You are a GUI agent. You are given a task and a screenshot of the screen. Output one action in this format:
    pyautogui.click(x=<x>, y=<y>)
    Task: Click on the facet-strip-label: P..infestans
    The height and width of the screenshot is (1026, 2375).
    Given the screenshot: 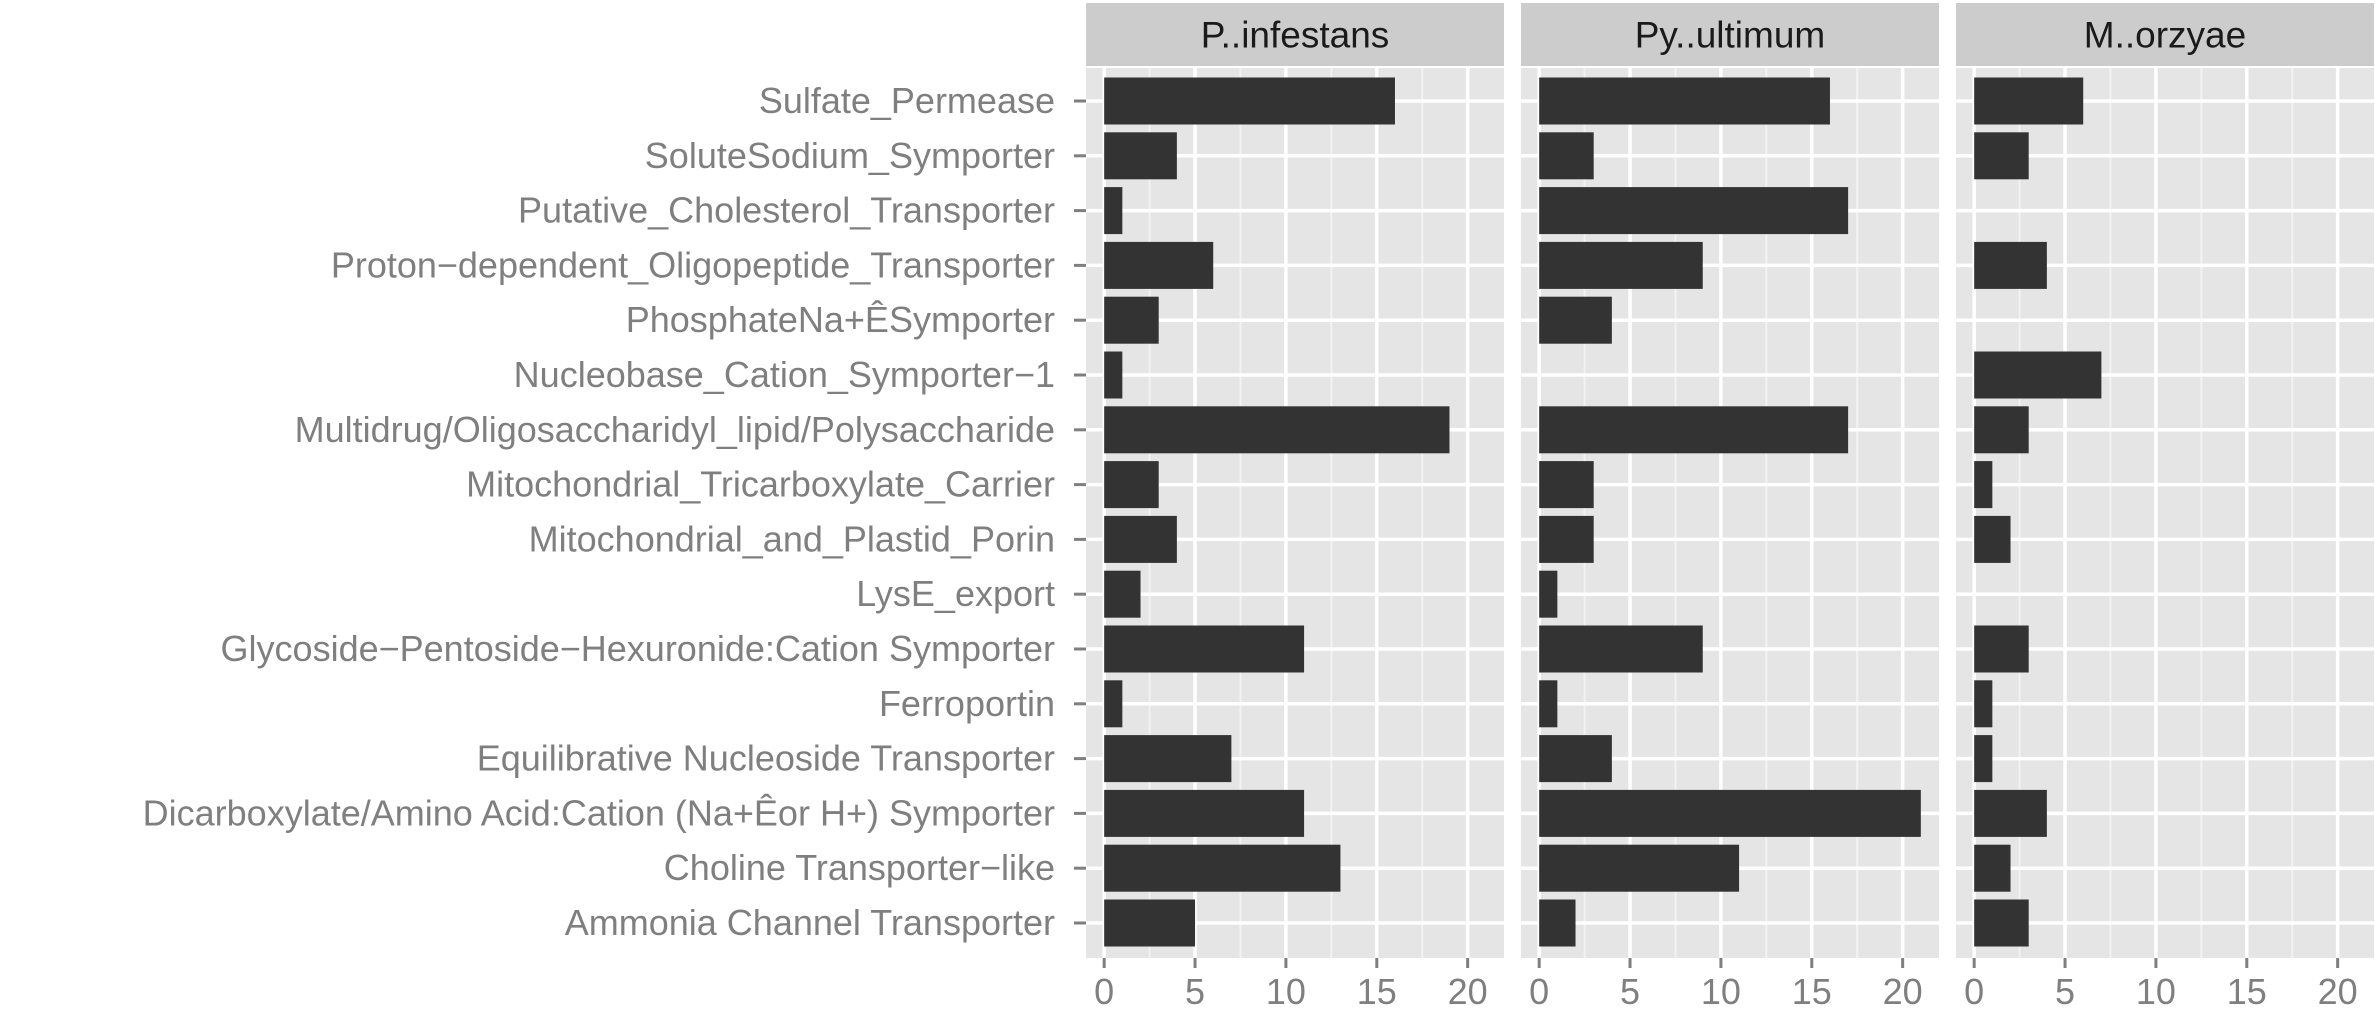 What is the action you would take?
    pyautogui.click(x=1295, y=35)
    